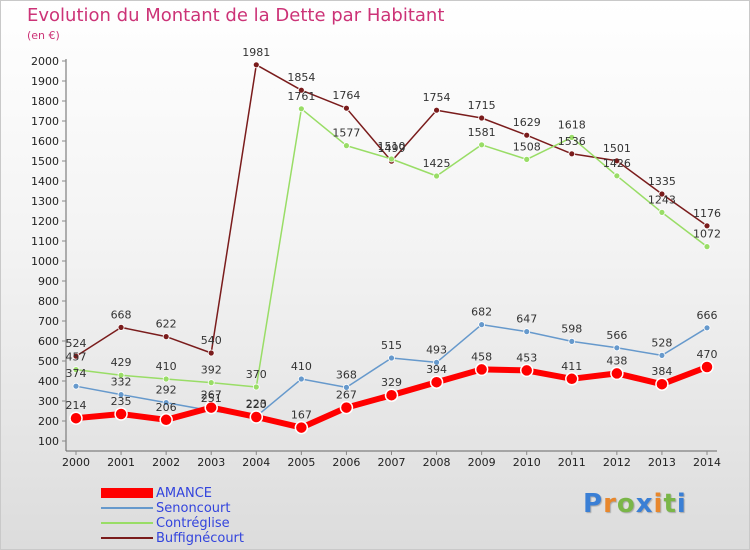 Image resolution: width=750 pixels, height=550 pixels. Describe the element at coordinates (121, 382) in the screenshot. I see `data-label: 332` at that location.